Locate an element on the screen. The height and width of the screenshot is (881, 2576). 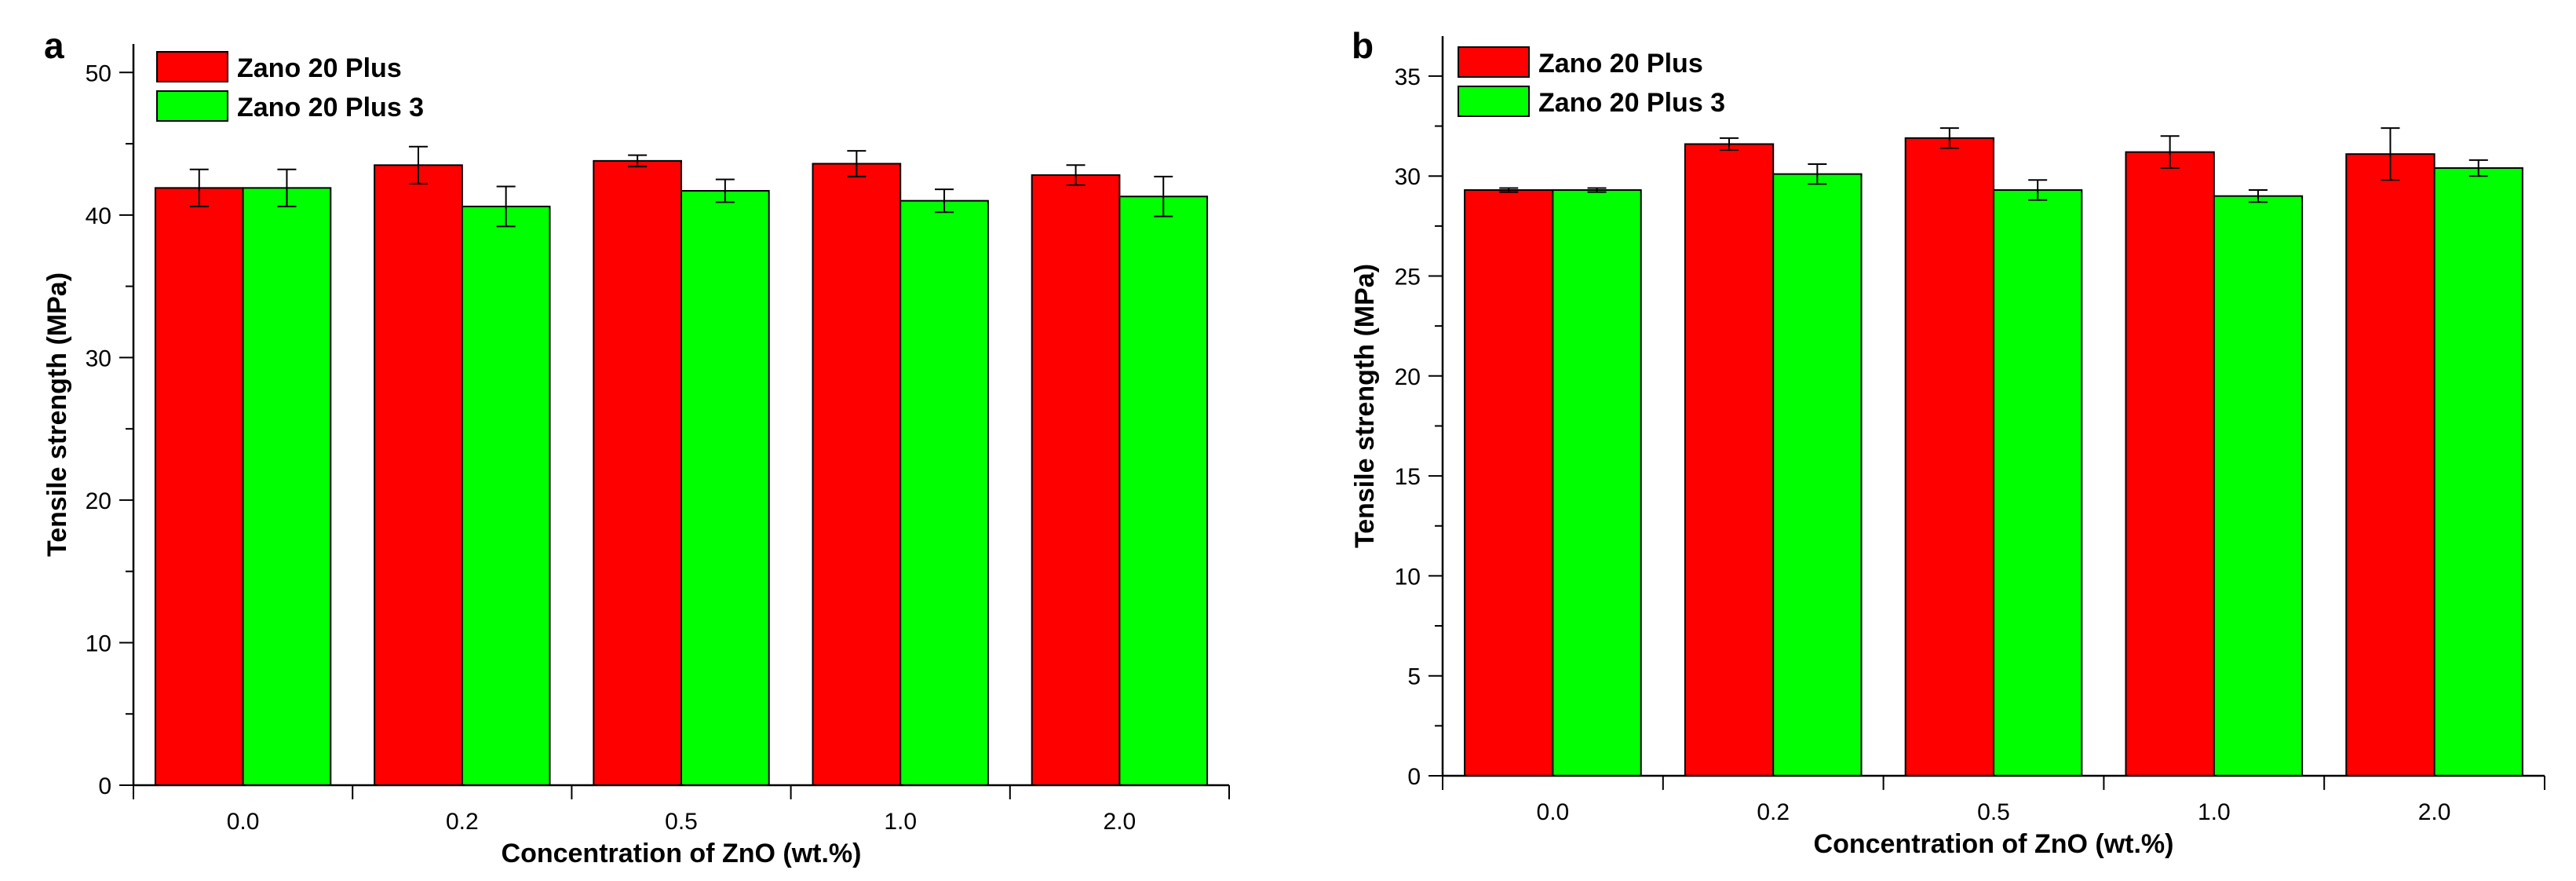
y-tick-label: 15 is located at coordinates (1408, 477).